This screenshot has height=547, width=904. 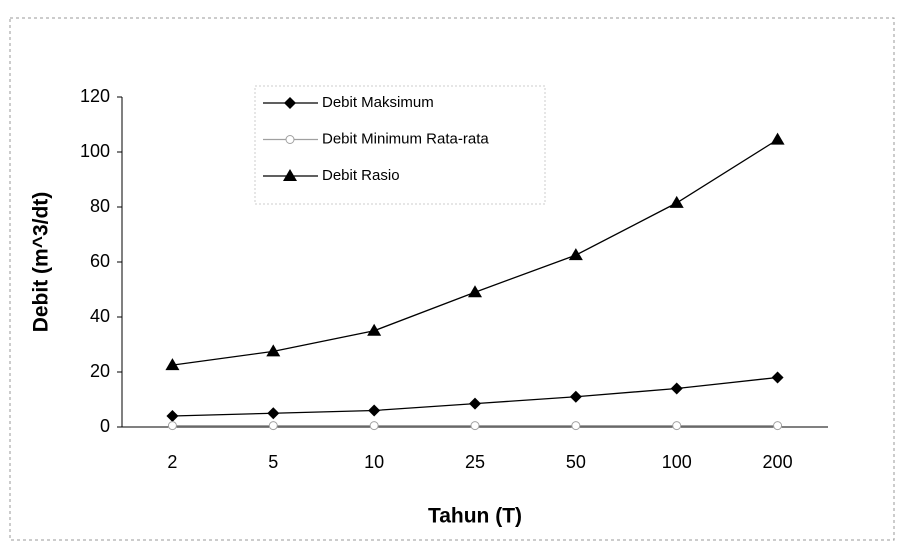 What do you see at coordinates (475, 516) in the screenshot?
I see `x-axis-label: Tahun (T)` at bounding box center [475, 516].